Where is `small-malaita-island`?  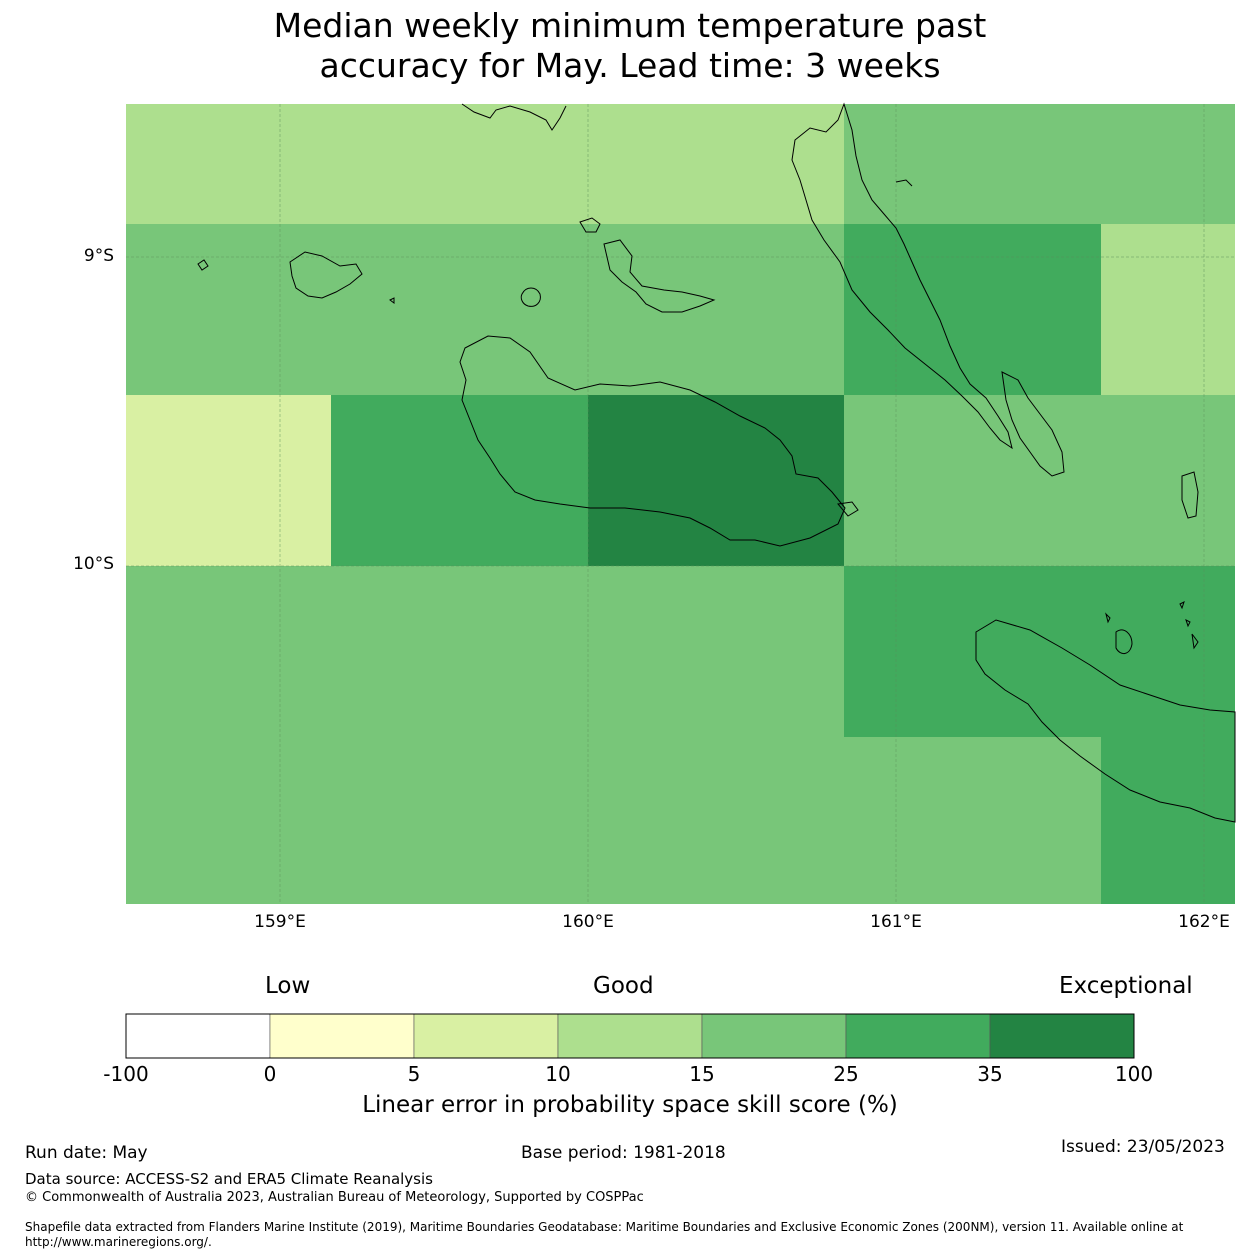 small-malaita-island is located at coordinates (1033, 424).